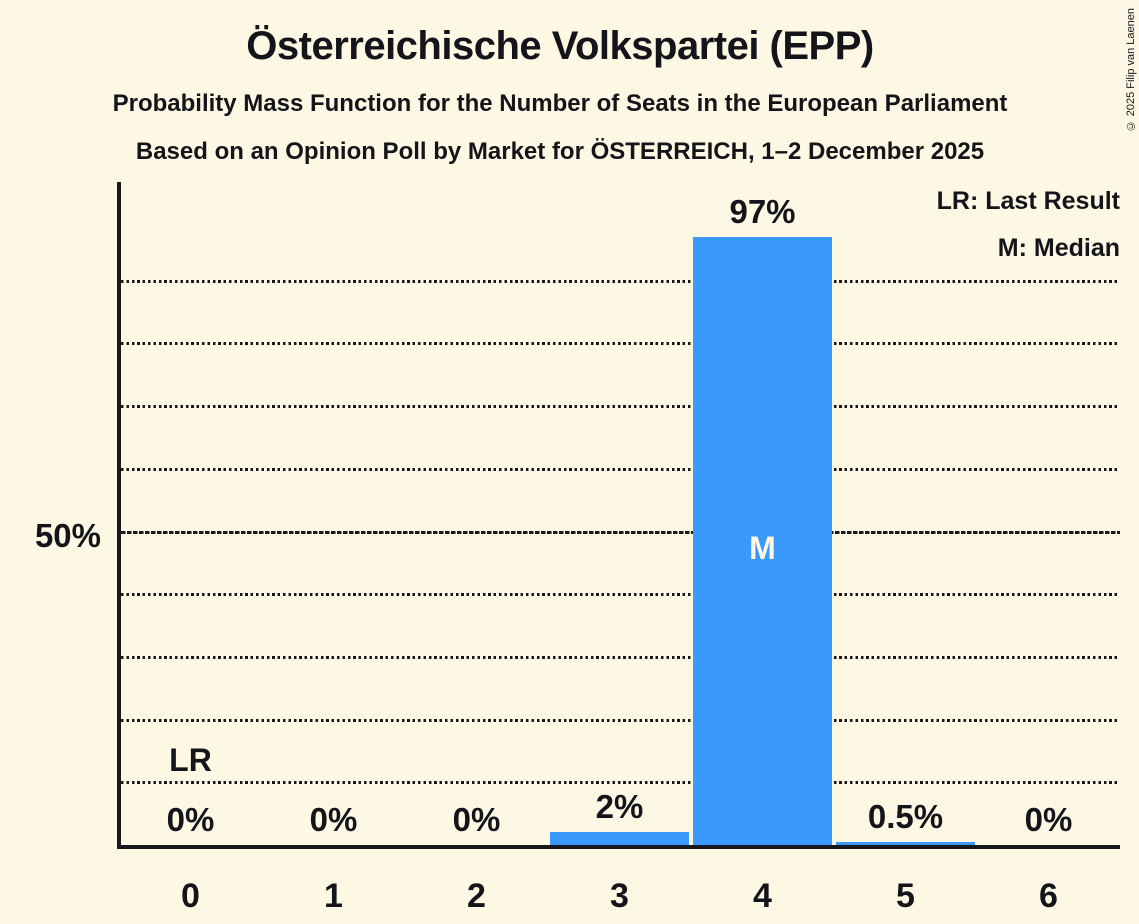 The width and height of the screenshot is (1139, 924). What do you see at coordinates (190, 896) in the screenshot?
I see `x-axis-label-0: 0` at bounding box center [190, 896].